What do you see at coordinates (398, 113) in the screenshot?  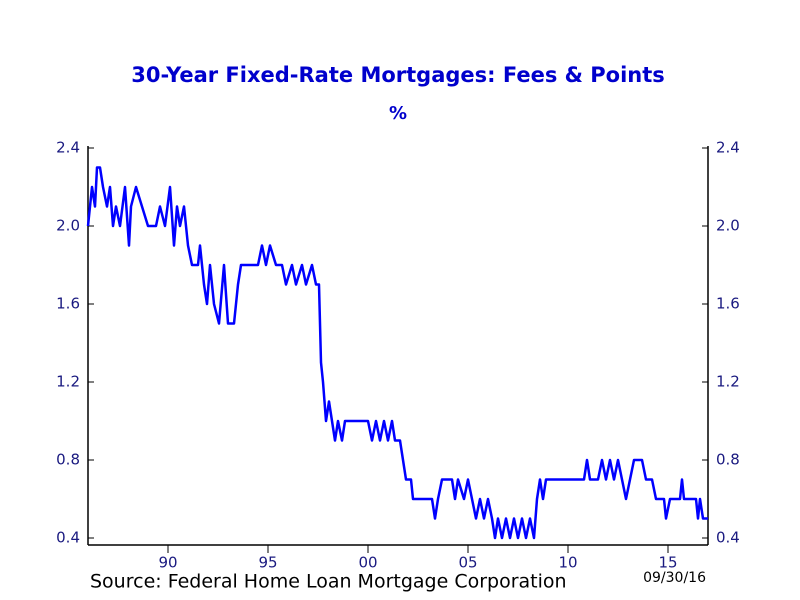 I see `chart-subtitle: %` at bounding box center [398, 113].